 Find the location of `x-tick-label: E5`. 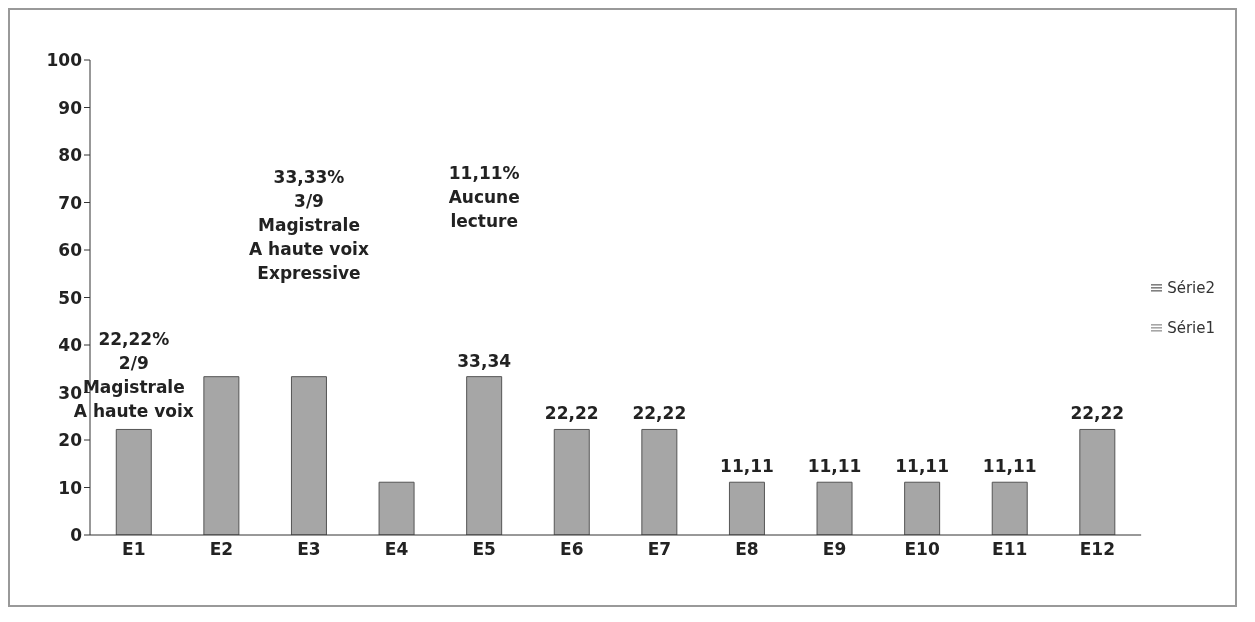

x-tick-label: E5 is located at coordinates (484, 549).